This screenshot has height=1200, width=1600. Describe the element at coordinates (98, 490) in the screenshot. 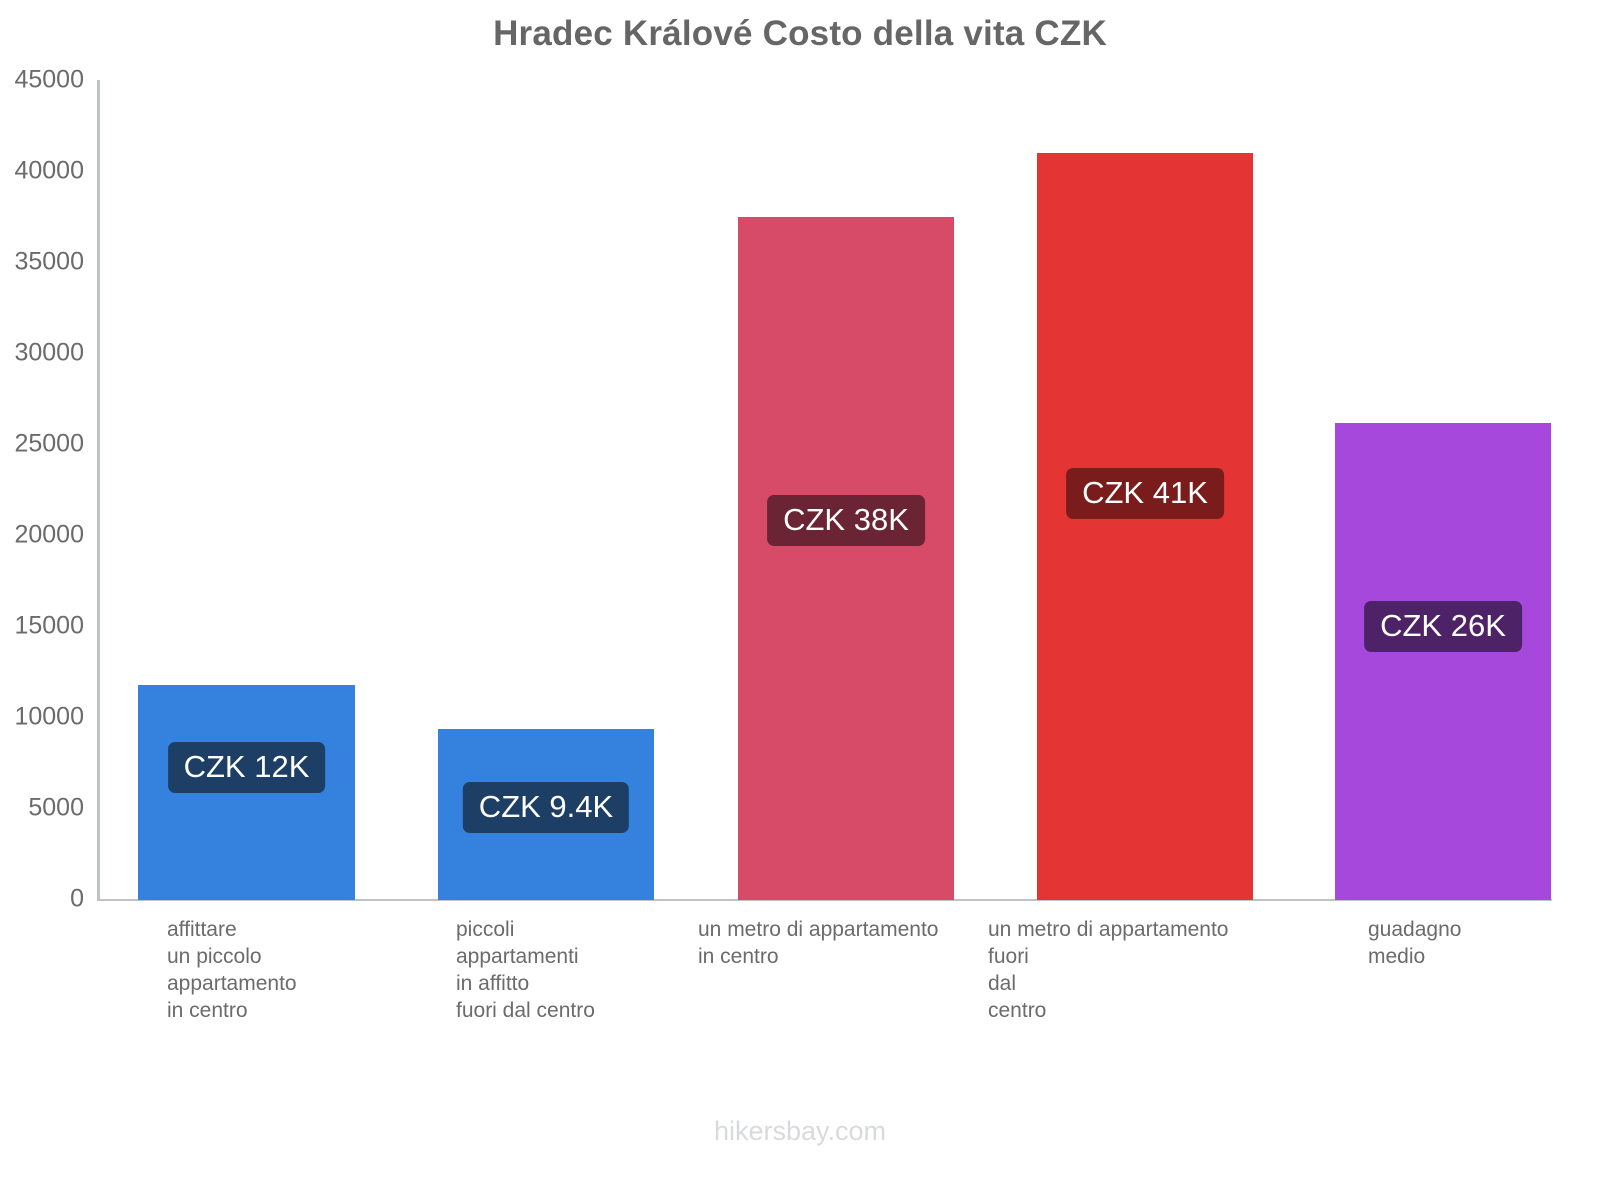

I see `y-axis-line` at that location.